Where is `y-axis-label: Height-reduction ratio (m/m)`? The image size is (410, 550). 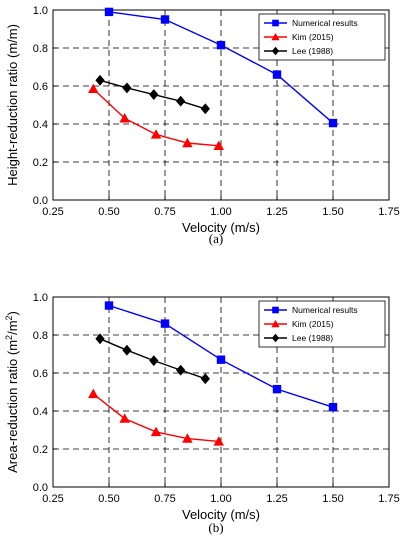 y-axis-label: Height-reduction ratio (m/m) is located at coordinates (12, 105).